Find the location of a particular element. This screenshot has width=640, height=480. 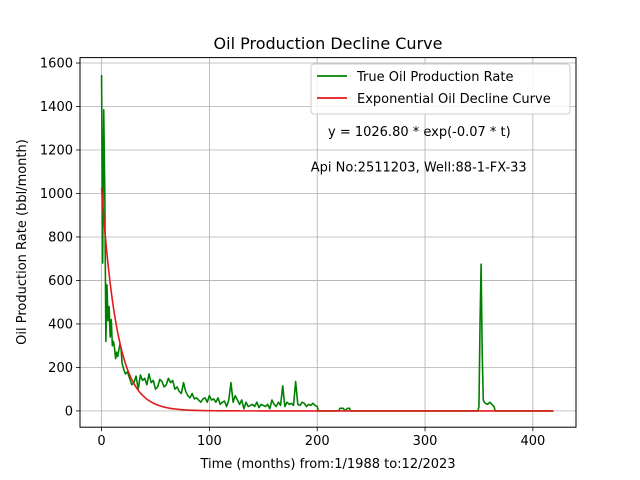

y-tick-label: 1000 is located at coordinates (56, 194).